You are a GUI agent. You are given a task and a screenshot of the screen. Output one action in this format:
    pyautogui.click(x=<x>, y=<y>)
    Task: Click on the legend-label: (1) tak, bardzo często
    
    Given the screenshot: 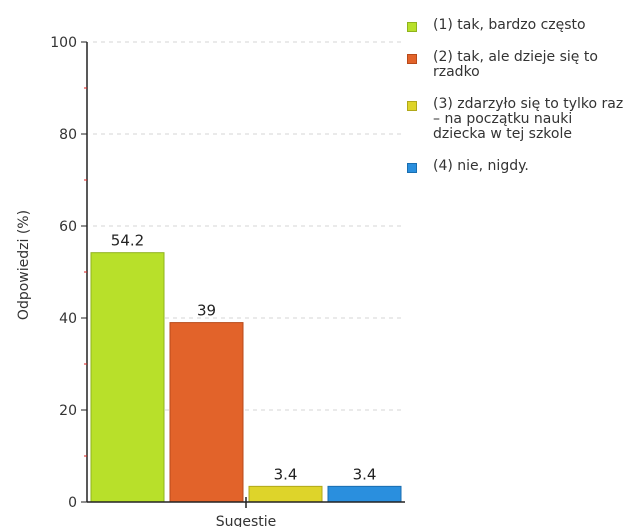 What is the action you would take?
    pyautogui.click(x=509, y=25)
    